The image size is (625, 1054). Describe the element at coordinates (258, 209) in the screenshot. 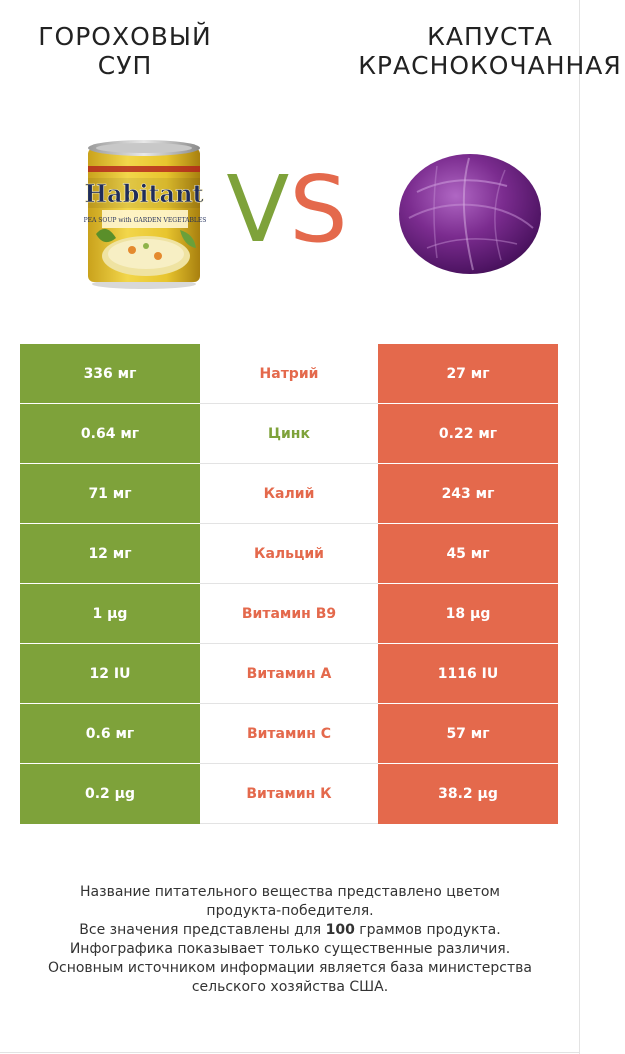

I see `vs-letter-v: V` at that location.